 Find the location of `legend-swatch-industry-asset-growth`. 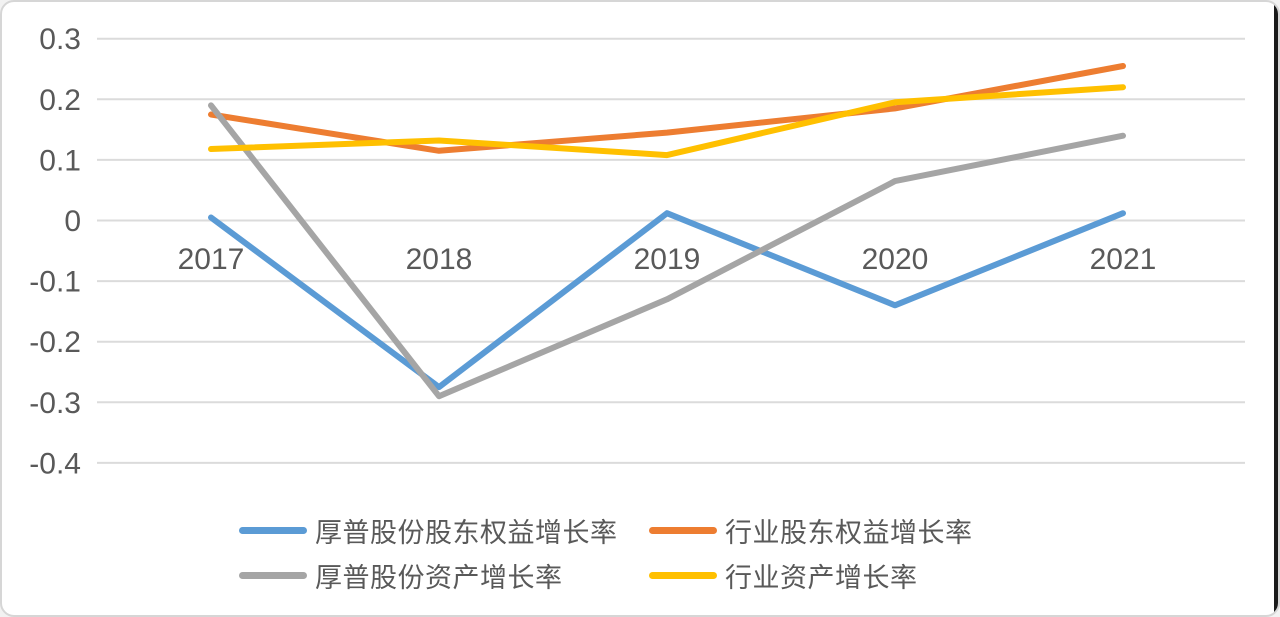

legend-swatch-industry-asset-growth is located at coordinates (683, 575).